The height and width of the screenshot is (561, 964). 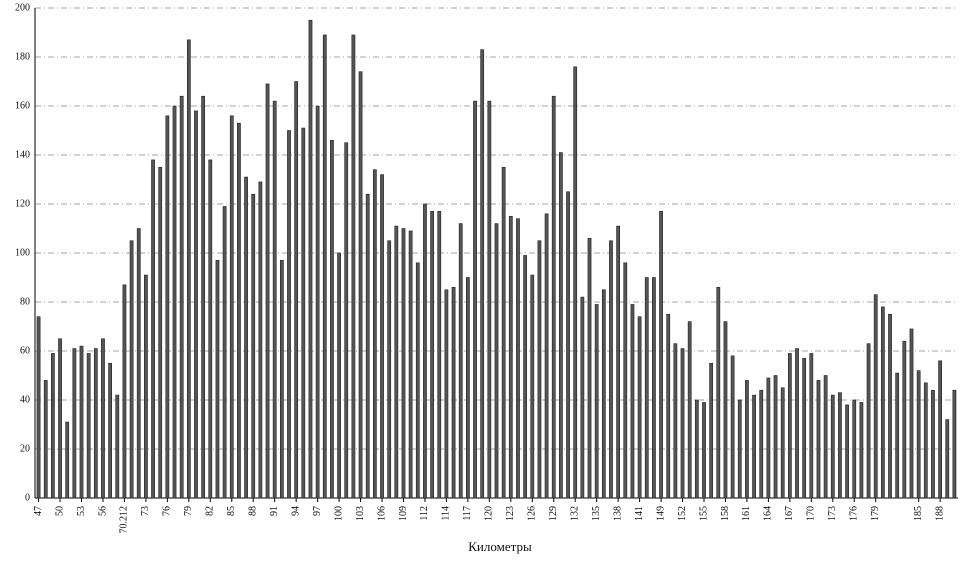 I want to click on x-tick-label: 155, so click(x=703, y=513).